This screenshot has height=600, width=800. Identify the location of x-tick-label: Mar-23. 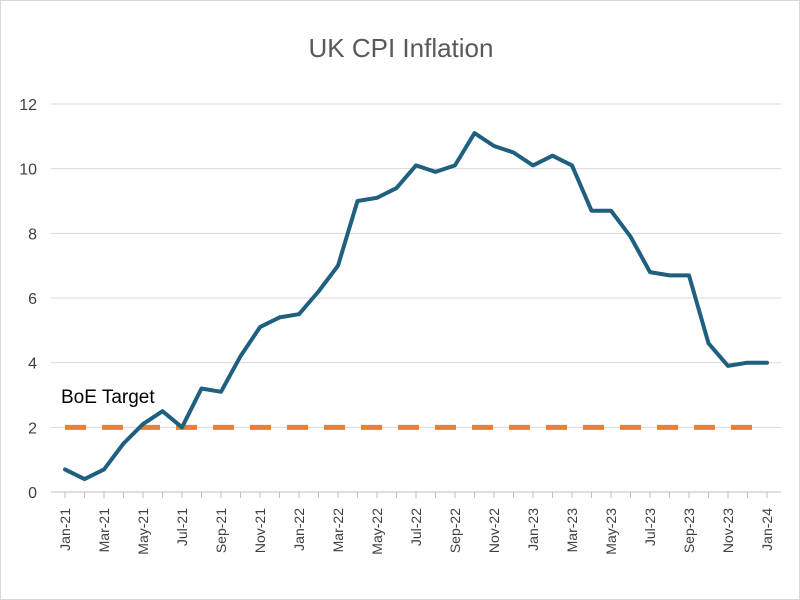
(572, 530).